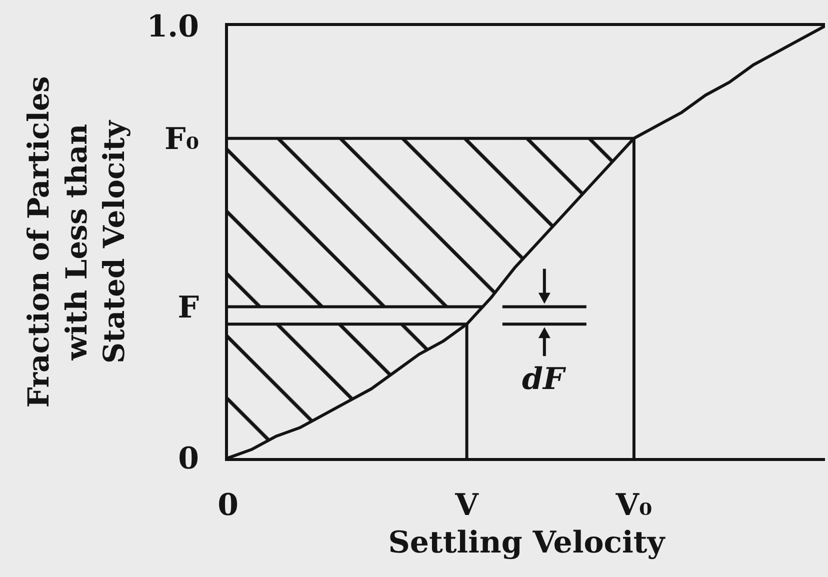  Describe the element at coordinates (544, 379) in the screenshot. I see `annotation: dF` at that location.